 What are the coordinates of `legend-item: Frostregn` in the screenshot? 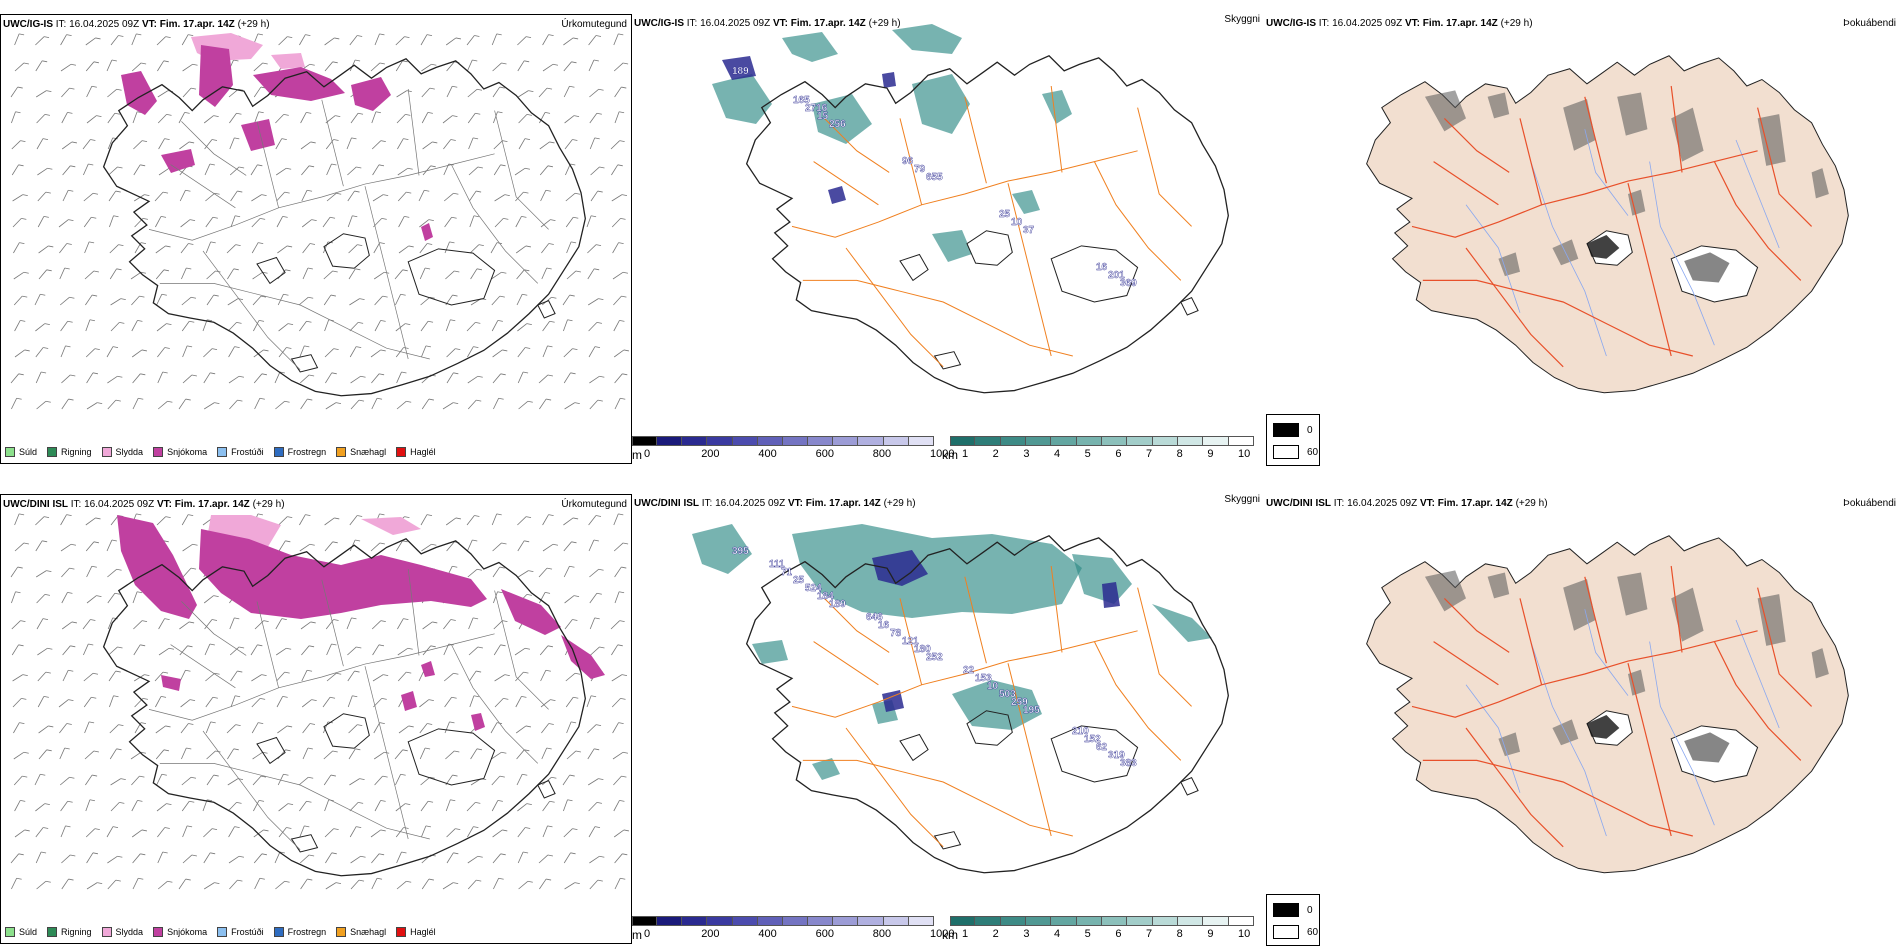 It's located at (300, 452).